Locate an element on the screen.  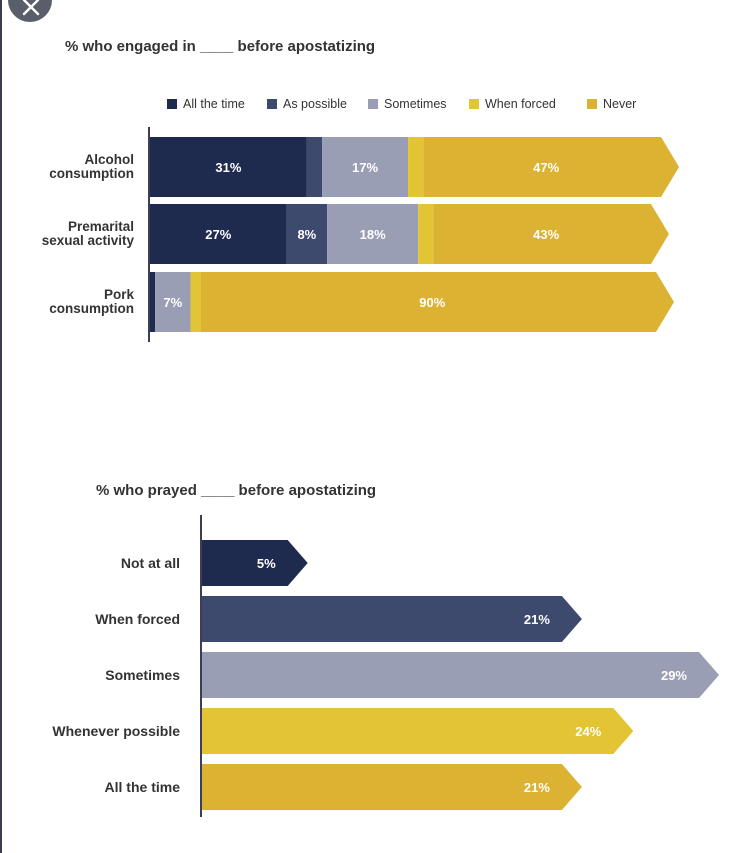
data-label: 29% is located at coordinates (674, 675).